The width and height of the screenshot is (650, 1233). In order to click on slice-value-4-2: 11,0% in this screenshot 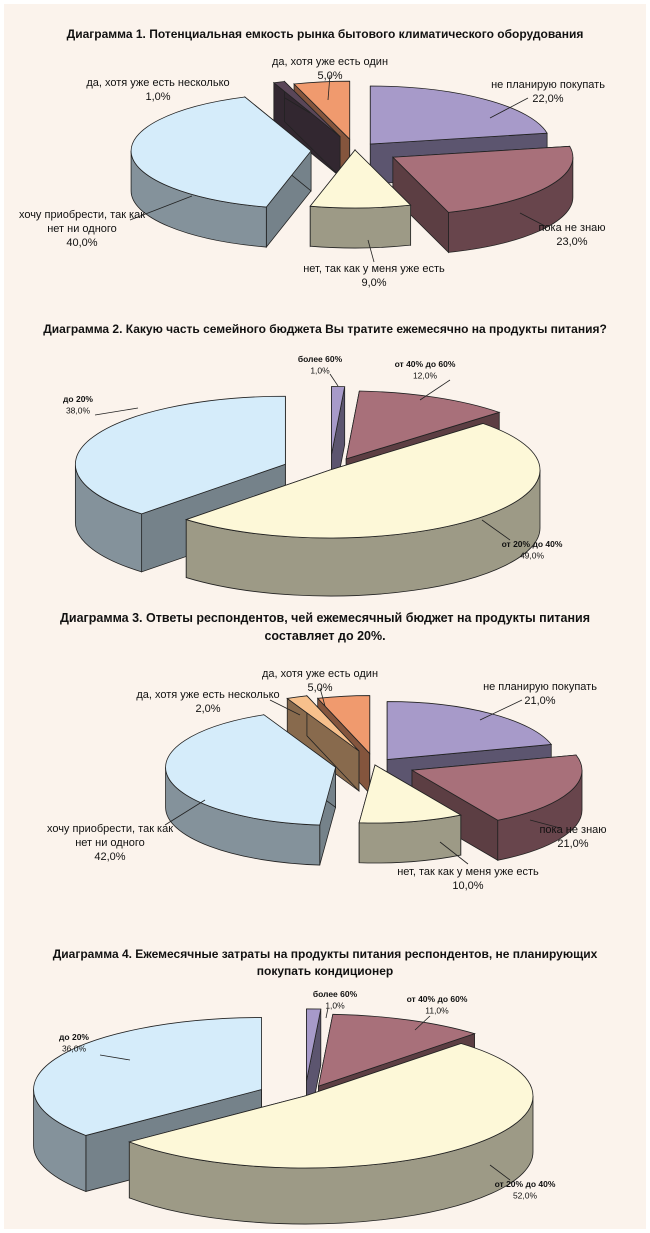, I will do `click(437, 1011)`.